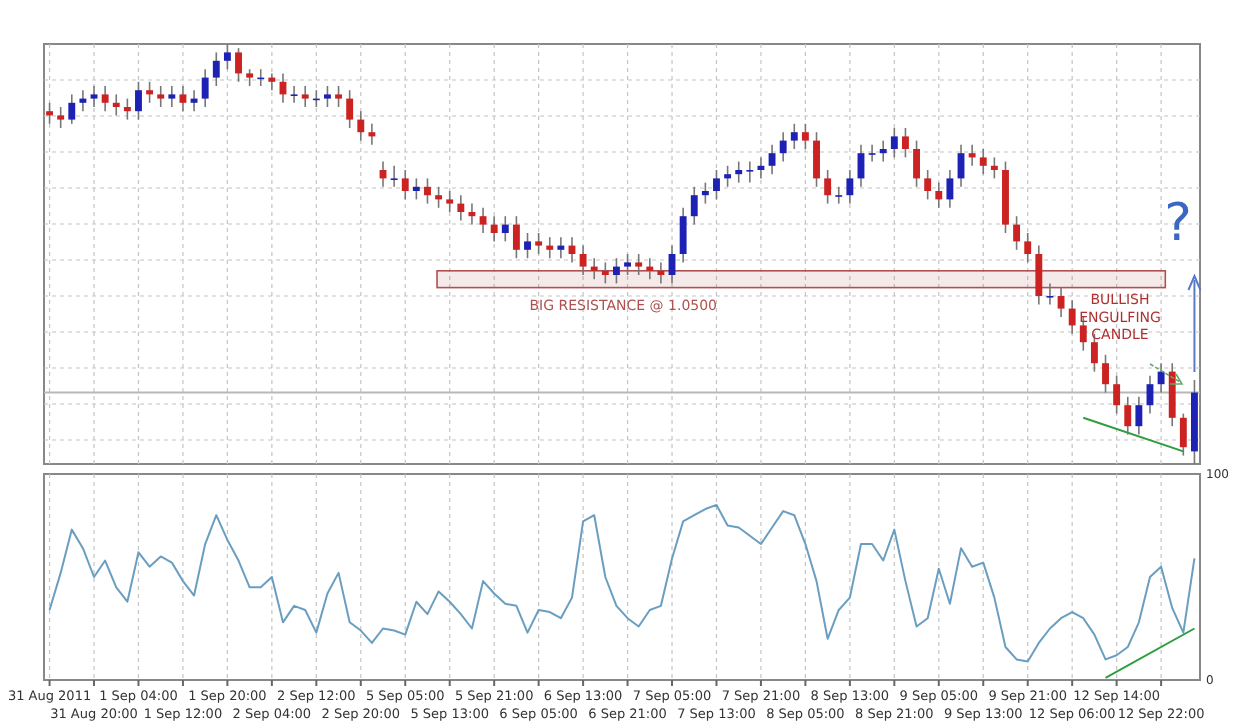 The width and height of the screenshot is (1250, 726). What do you see at coordinates (1178, 224) in the screenshot?
I see `annotation: ?` at bounding box center [1178, 224].